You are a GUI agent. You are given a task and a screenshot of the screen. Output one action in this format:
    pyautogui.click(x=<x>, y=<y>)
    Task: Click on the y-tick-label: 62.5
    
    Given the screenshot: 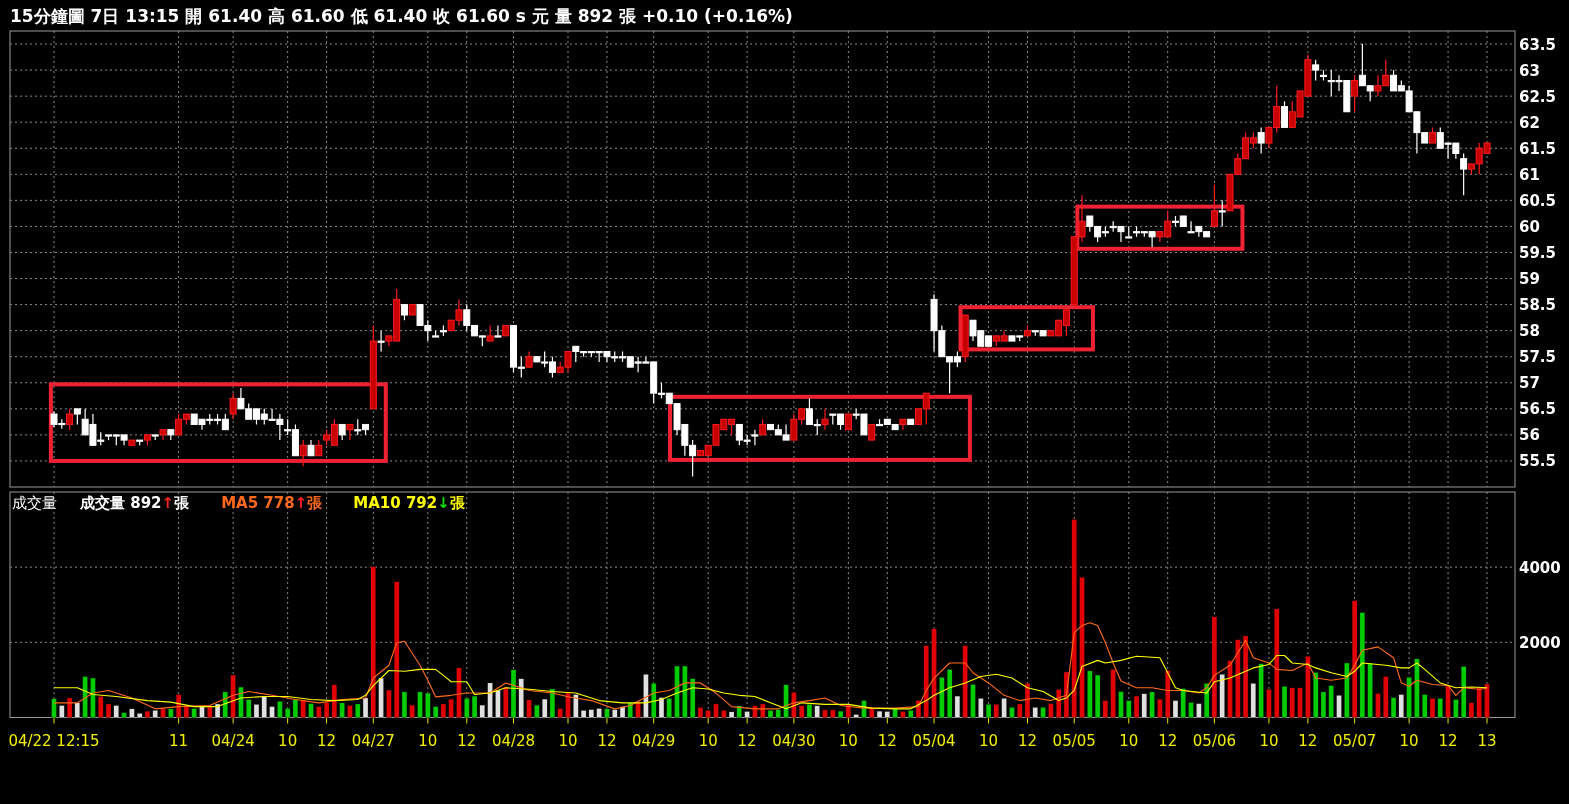 What is the action you would take?
    pyautogui.click(x=1538, y=96)
    